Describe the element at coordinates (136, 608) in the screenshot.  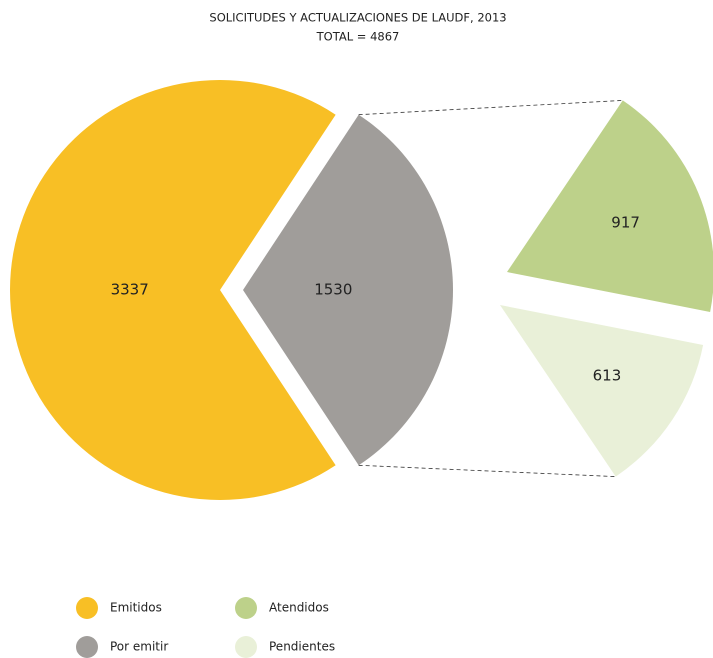
I see `legend-label: Emitidos` at that location.